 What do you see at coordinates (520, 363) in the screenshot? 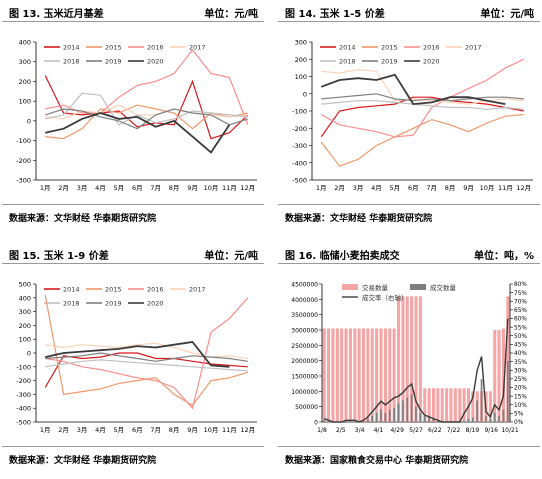
I see `y-tick-label-right: 35%` at bounding box center [520, 363].